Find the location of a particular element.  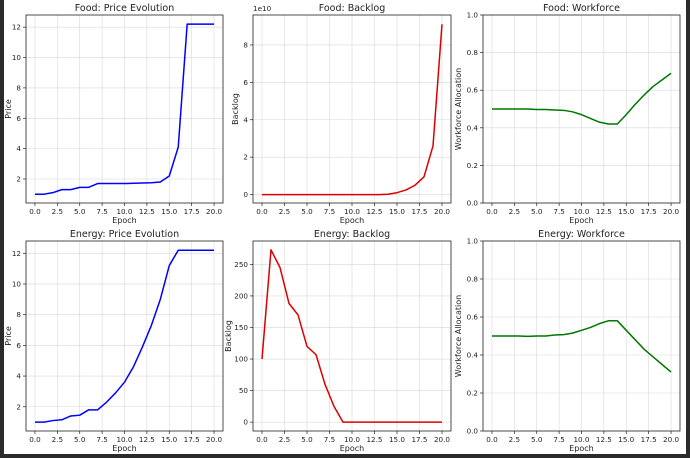

chart-title: Food: Workforce is located at coordinates (581, 8).